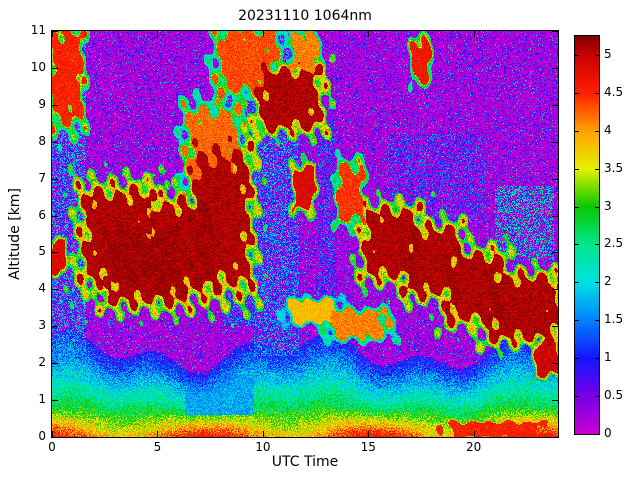 This screenshot has height=480, width=640. Describe the element at coordinates (42, 399) in the screenshot. I see `y-tick-label: 1` at that location.